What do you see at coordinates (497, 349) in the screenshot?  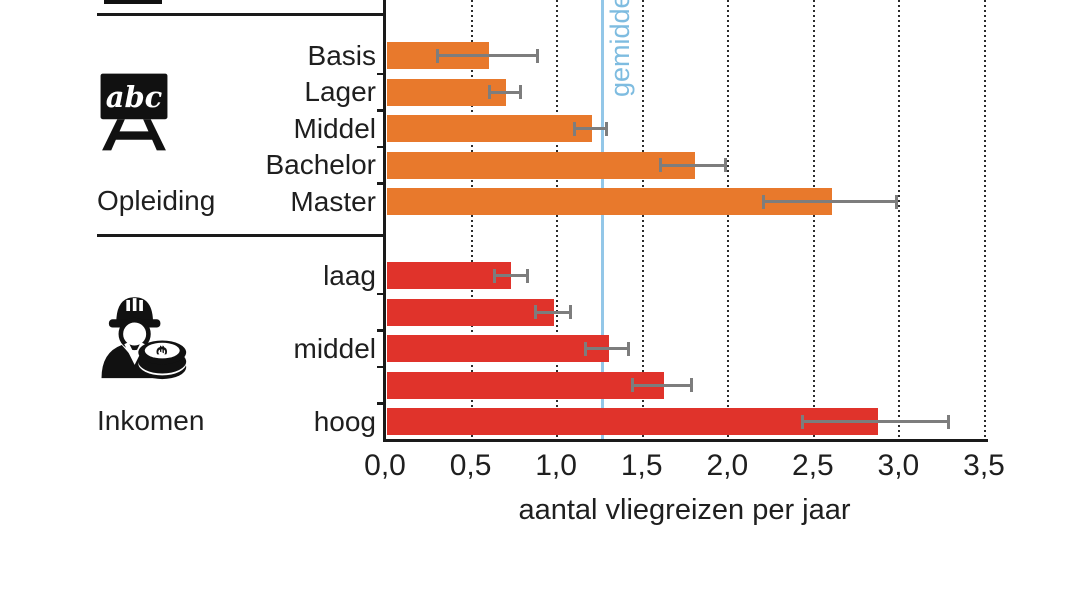 I see `bar-middel` at bounding box center [497, 349].